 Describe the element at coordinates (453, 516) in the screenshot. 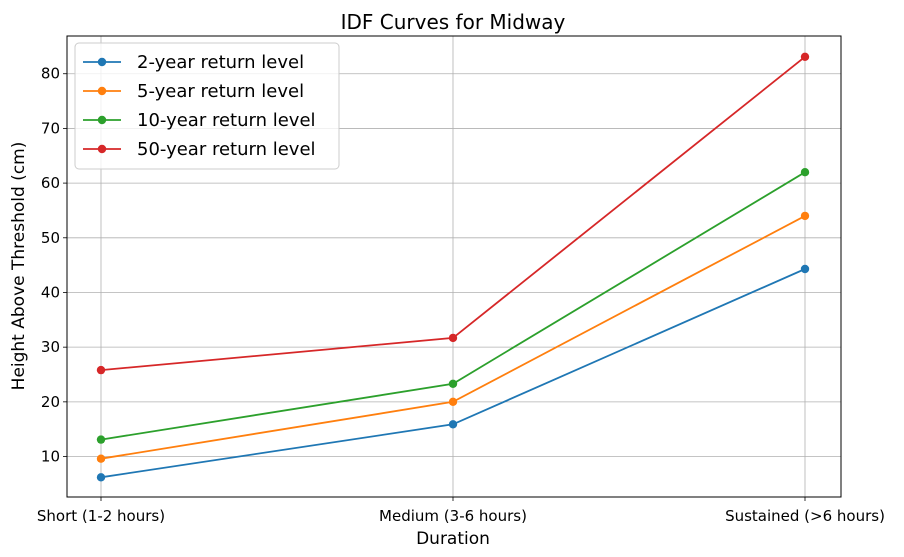

I see `x-tick-label: Medium (3-6 hours)` at that location.